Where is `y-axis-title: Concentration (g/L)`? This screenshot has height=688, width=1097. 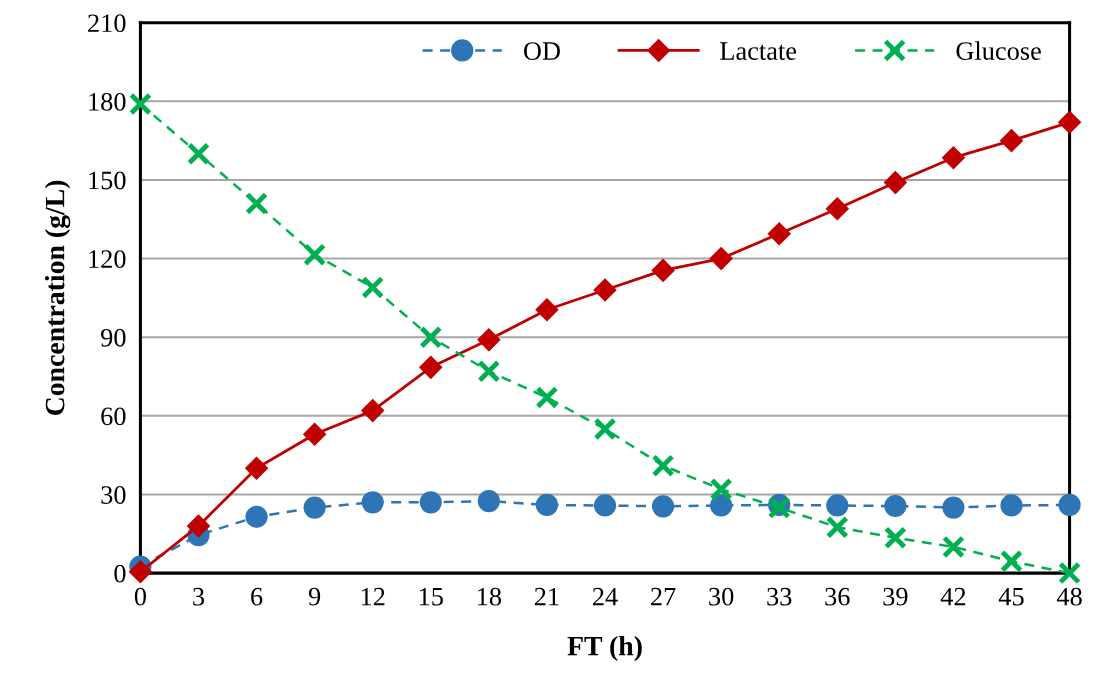 y-axis-title: Concentration (g/L) is located at coordinates (57, 297).